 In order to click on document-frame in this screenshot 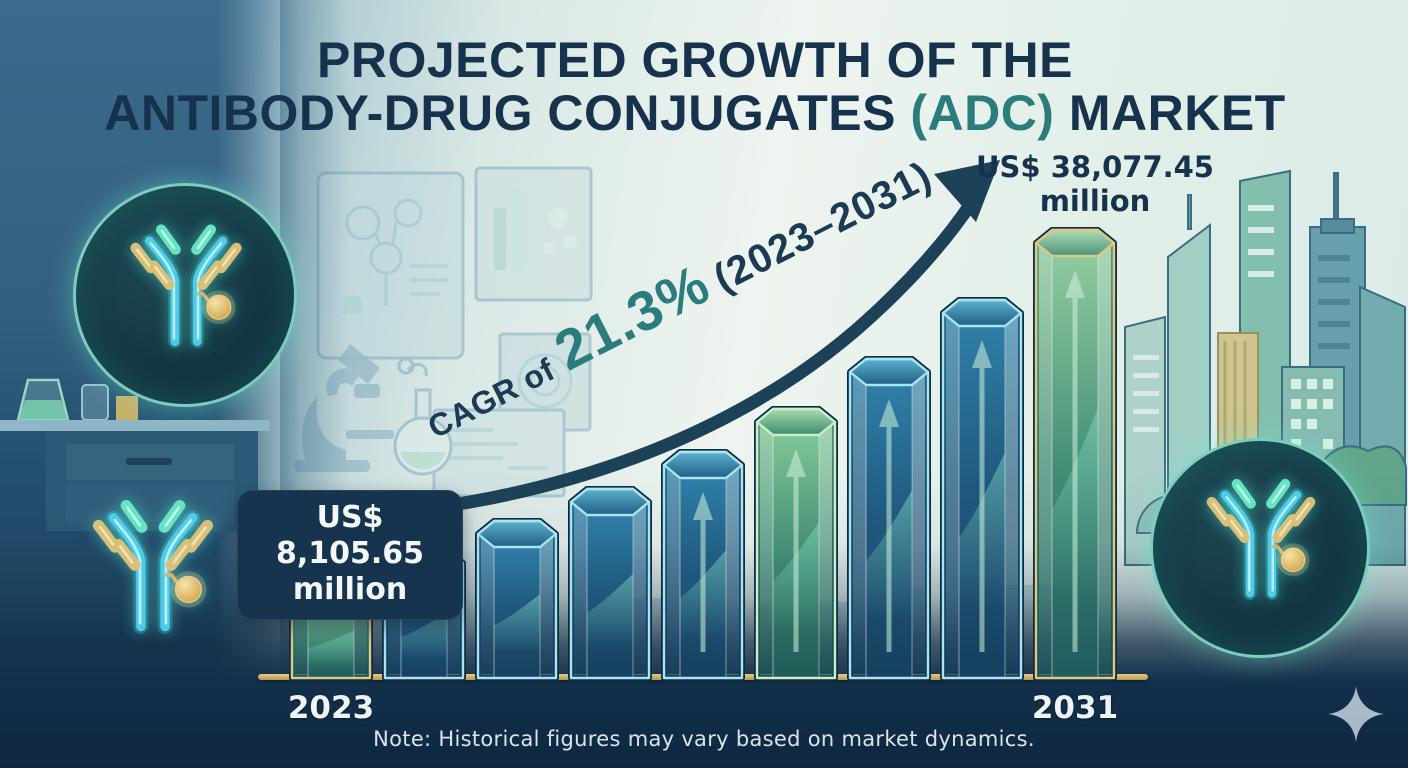, I will do `click(498, 449)`.